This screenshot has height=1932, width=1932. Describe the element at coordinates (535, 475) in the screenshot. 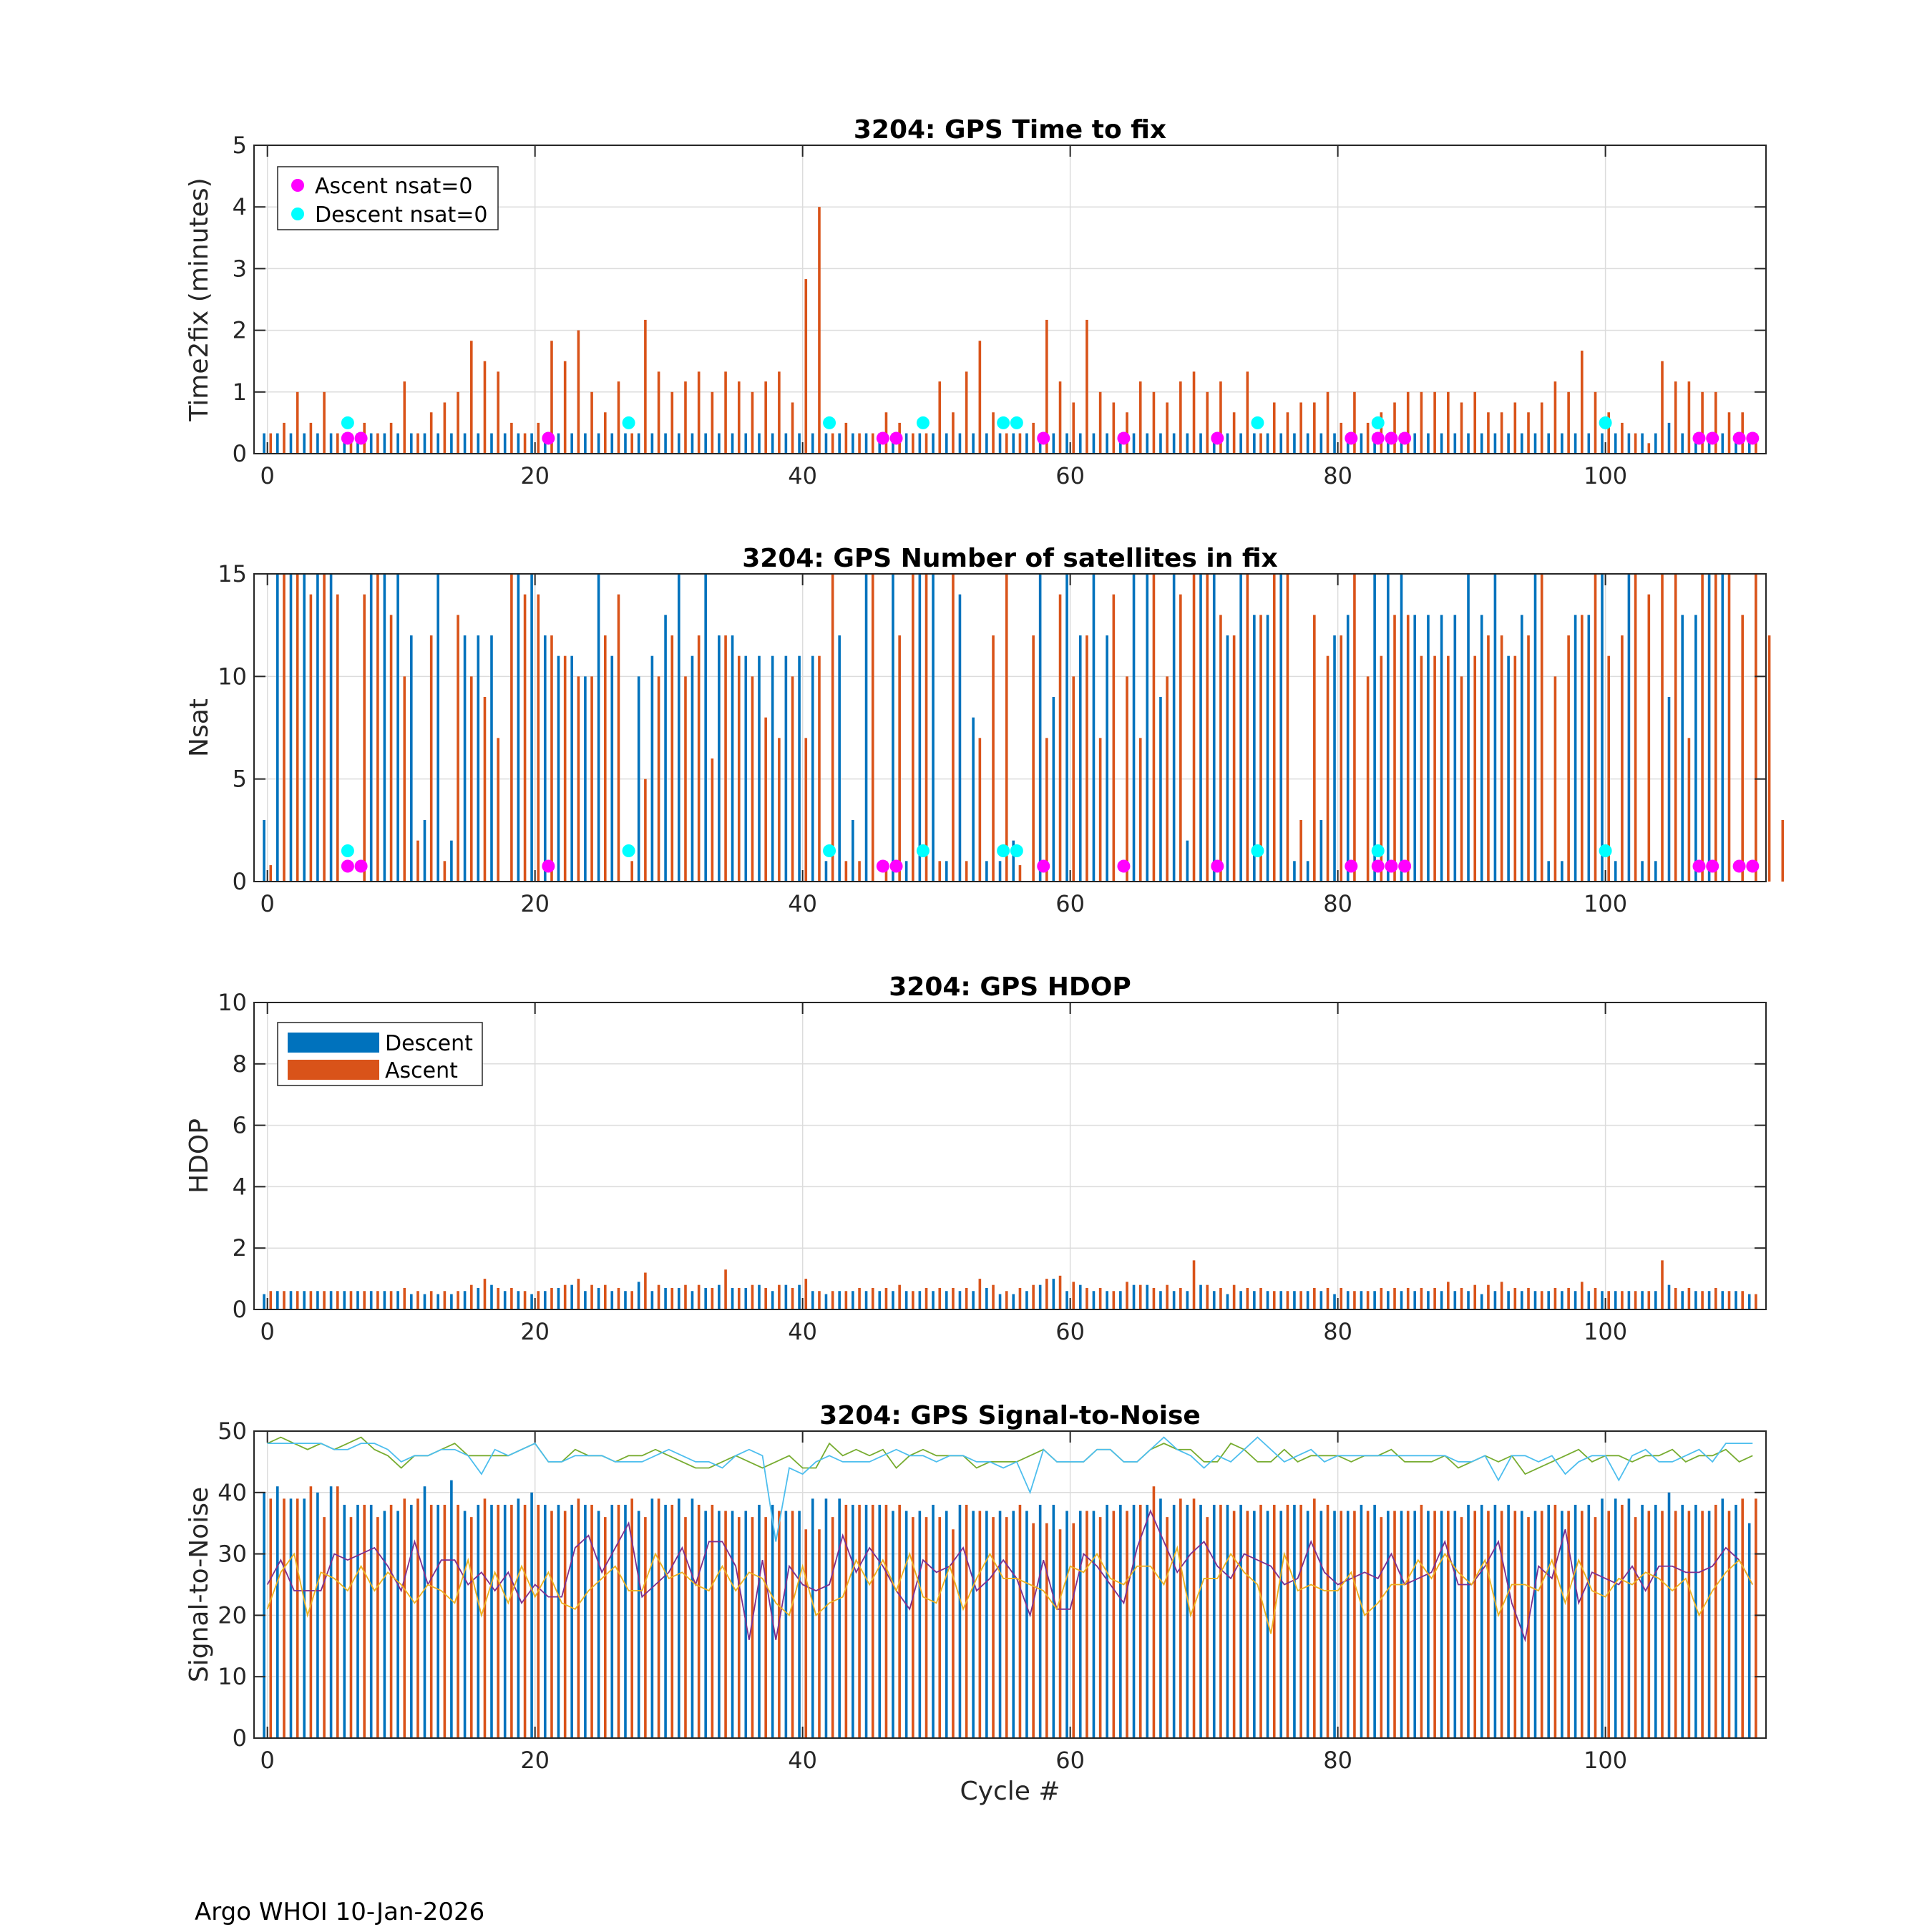

I see `panel1-x-tick-label: 20` at that location.